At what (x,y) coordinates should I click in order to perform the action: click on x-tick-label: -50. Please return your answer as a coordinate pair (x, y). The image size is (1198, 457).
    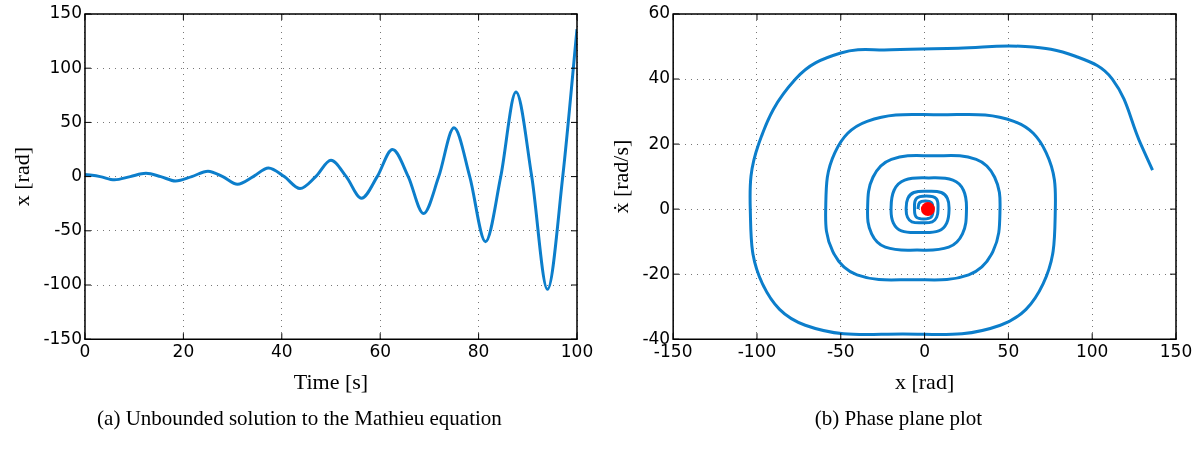
    Looking at the image, I should click on (840, 350).